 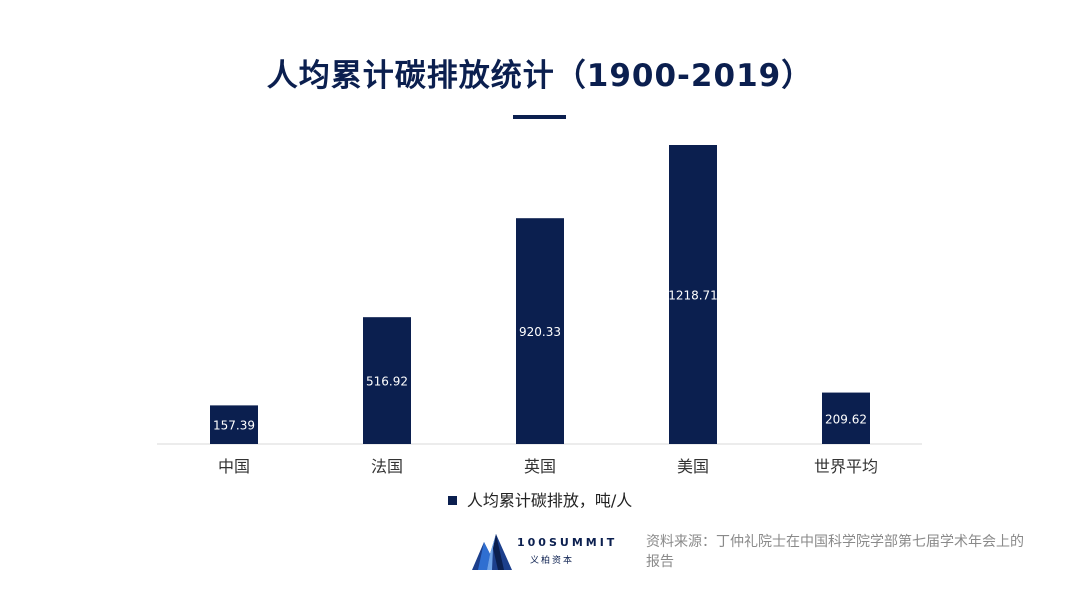 I want to click on legend: 人均累计碳排放，吨/人, so click(x=540, y=499).